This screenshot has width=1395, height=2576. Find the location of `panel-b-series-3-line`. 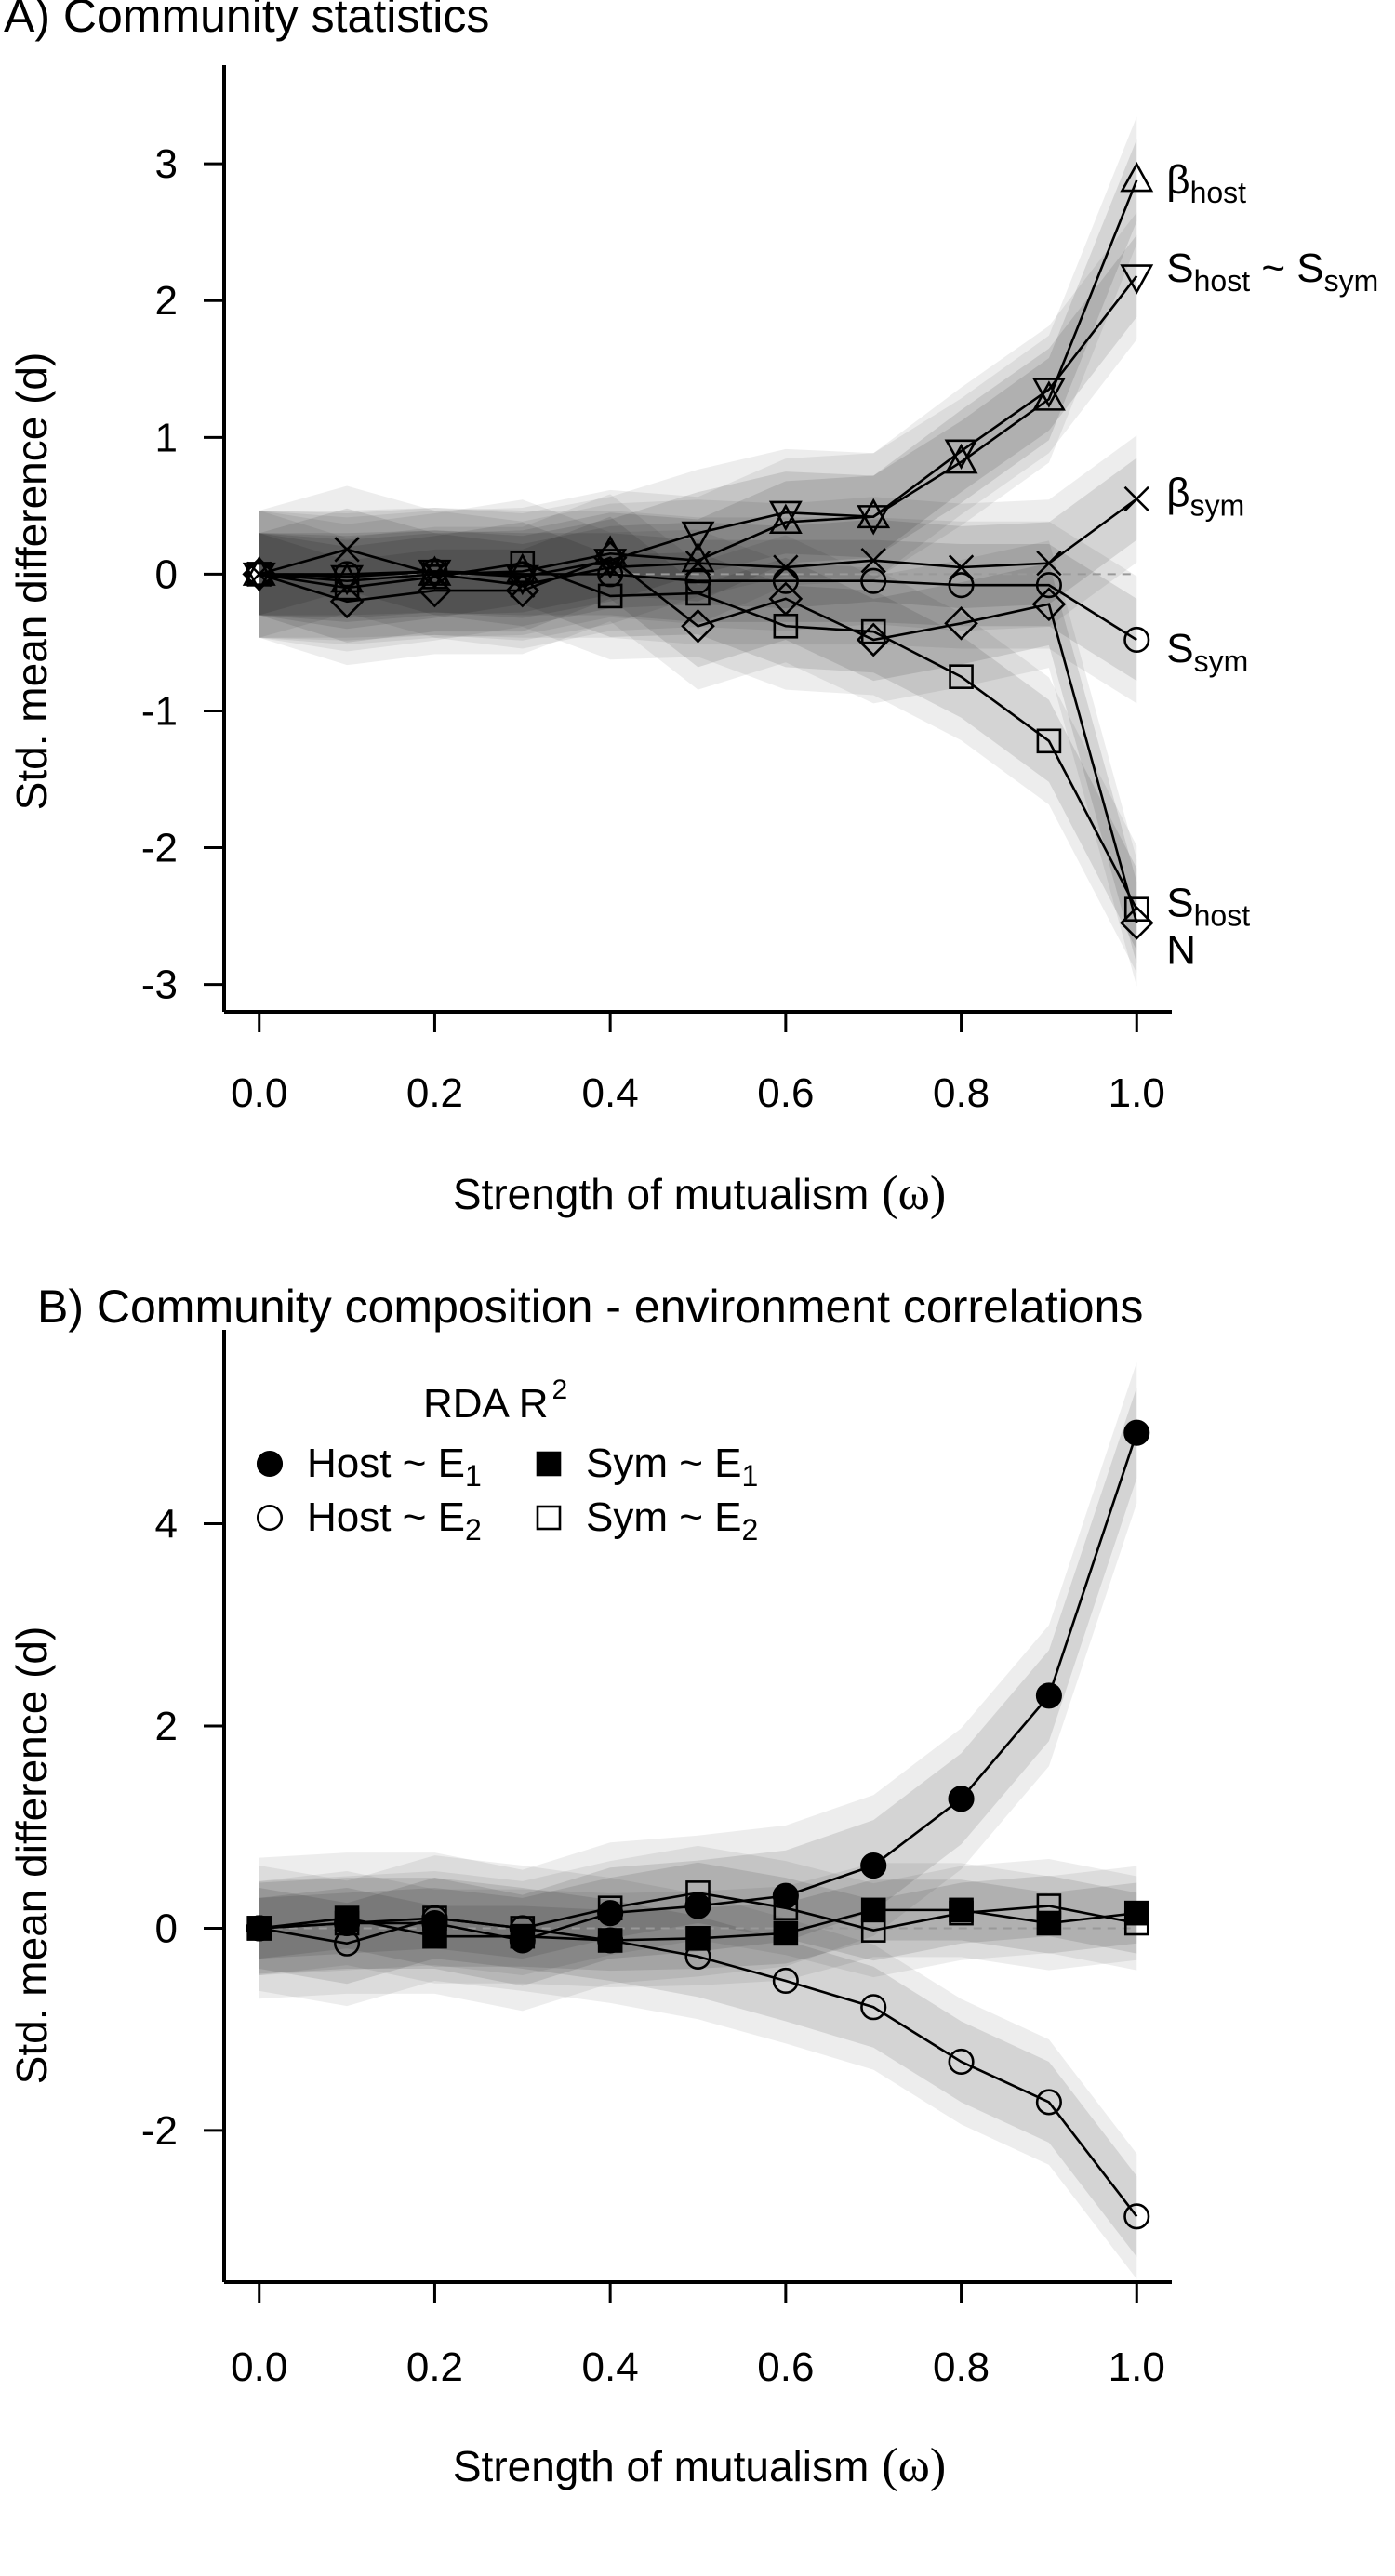

panel-b-series-3-line is located at coordinates (698, 1912).